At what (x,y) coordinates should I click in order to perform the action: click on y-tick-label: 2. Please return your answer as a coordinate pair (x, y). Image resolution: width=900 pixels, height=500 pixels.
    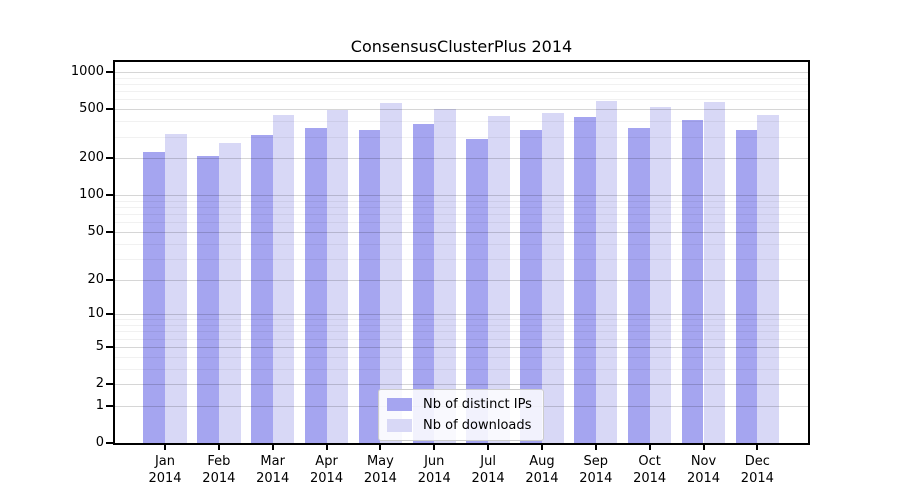
    Looking at the image, I should click on (99, 383).